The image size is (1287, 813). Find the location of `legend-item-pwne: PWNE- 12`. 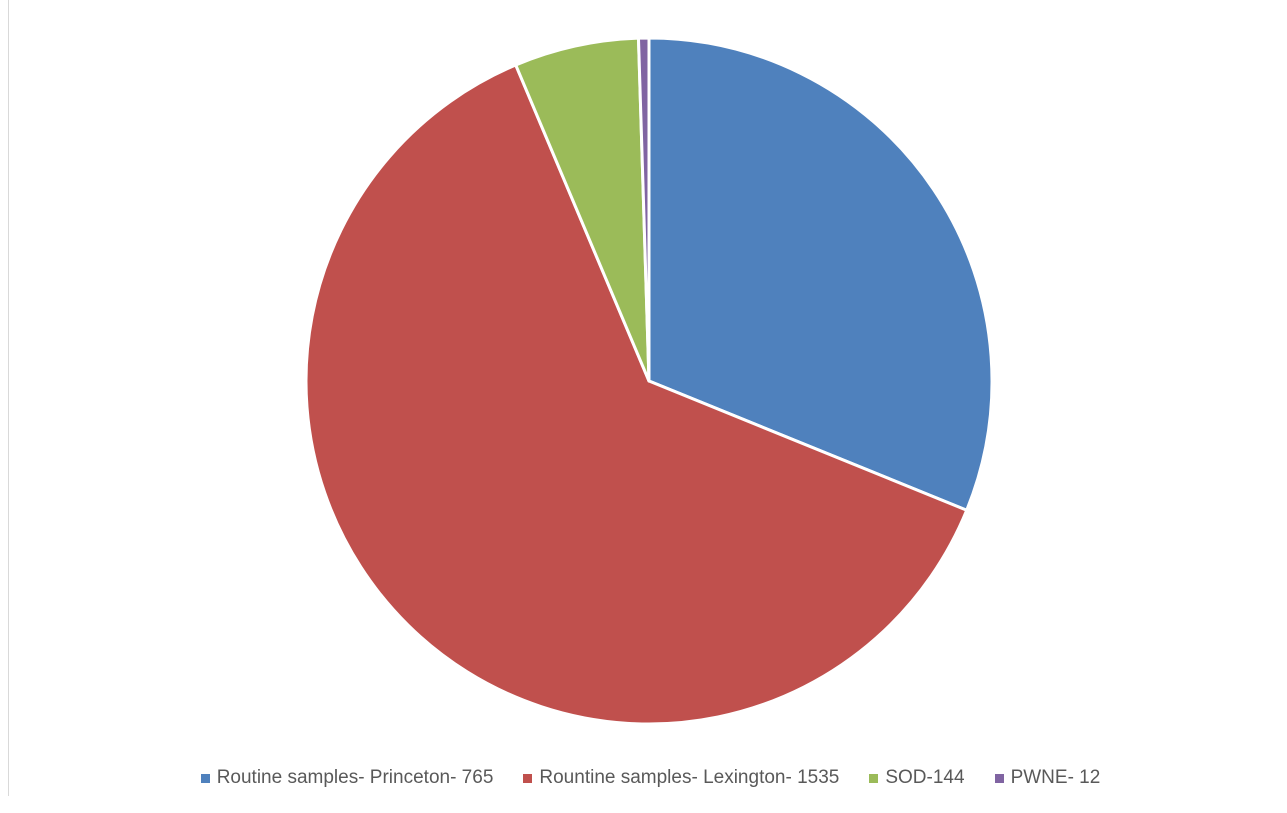

legend-item-pwne: PWNE- 12 is located at coordinates (1047, 778).